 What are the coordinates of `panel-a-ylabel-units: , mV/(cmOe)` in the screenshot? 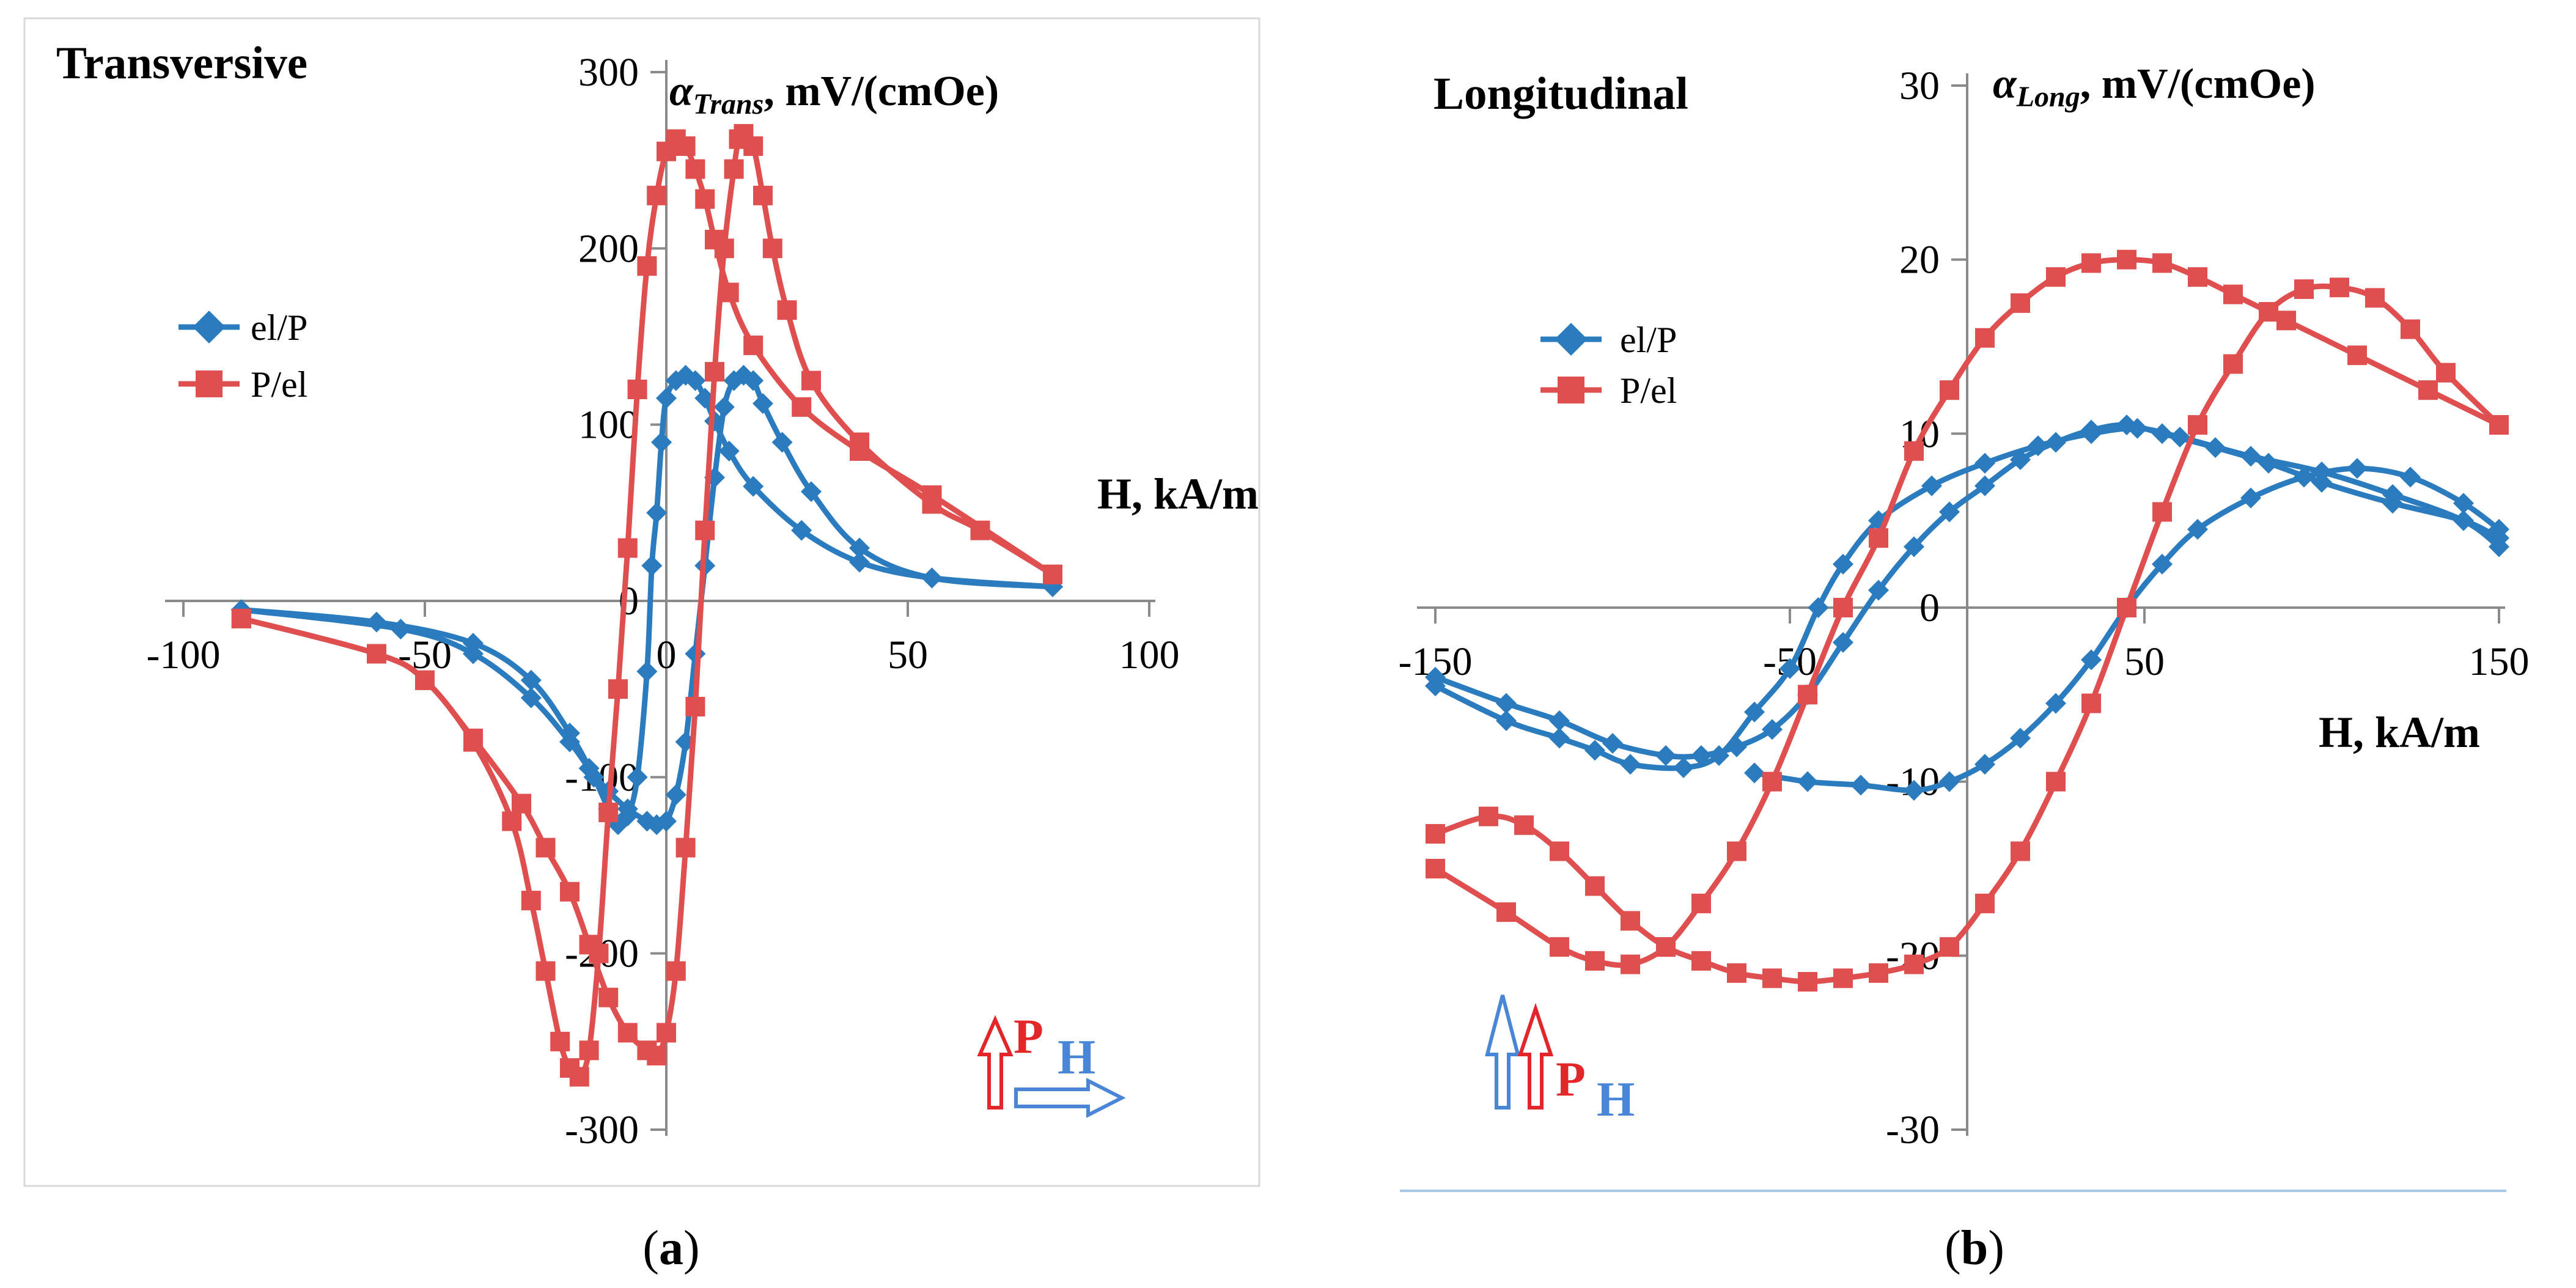 It's located at (881, 91).